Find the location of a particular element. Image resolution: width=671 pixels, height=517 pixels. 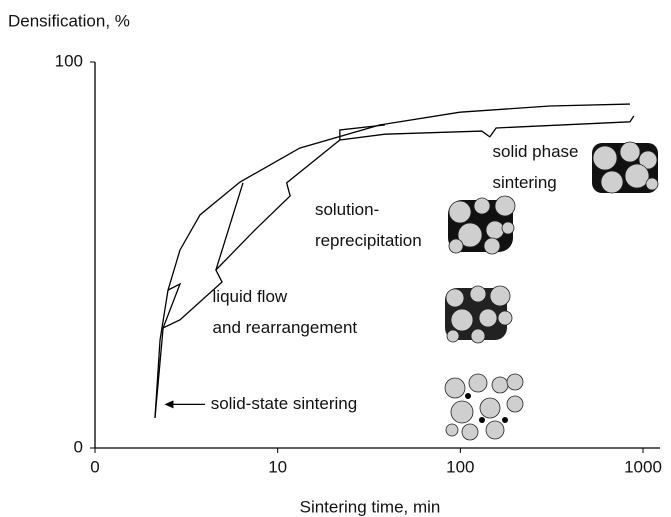

x-tick-label: 0 is located at coordinates (94, 466).